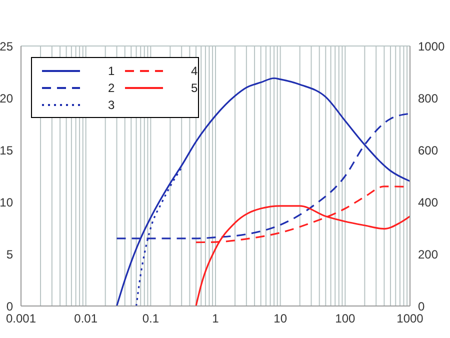  I want to click on x-tick-label: 10, so click(281, 319).